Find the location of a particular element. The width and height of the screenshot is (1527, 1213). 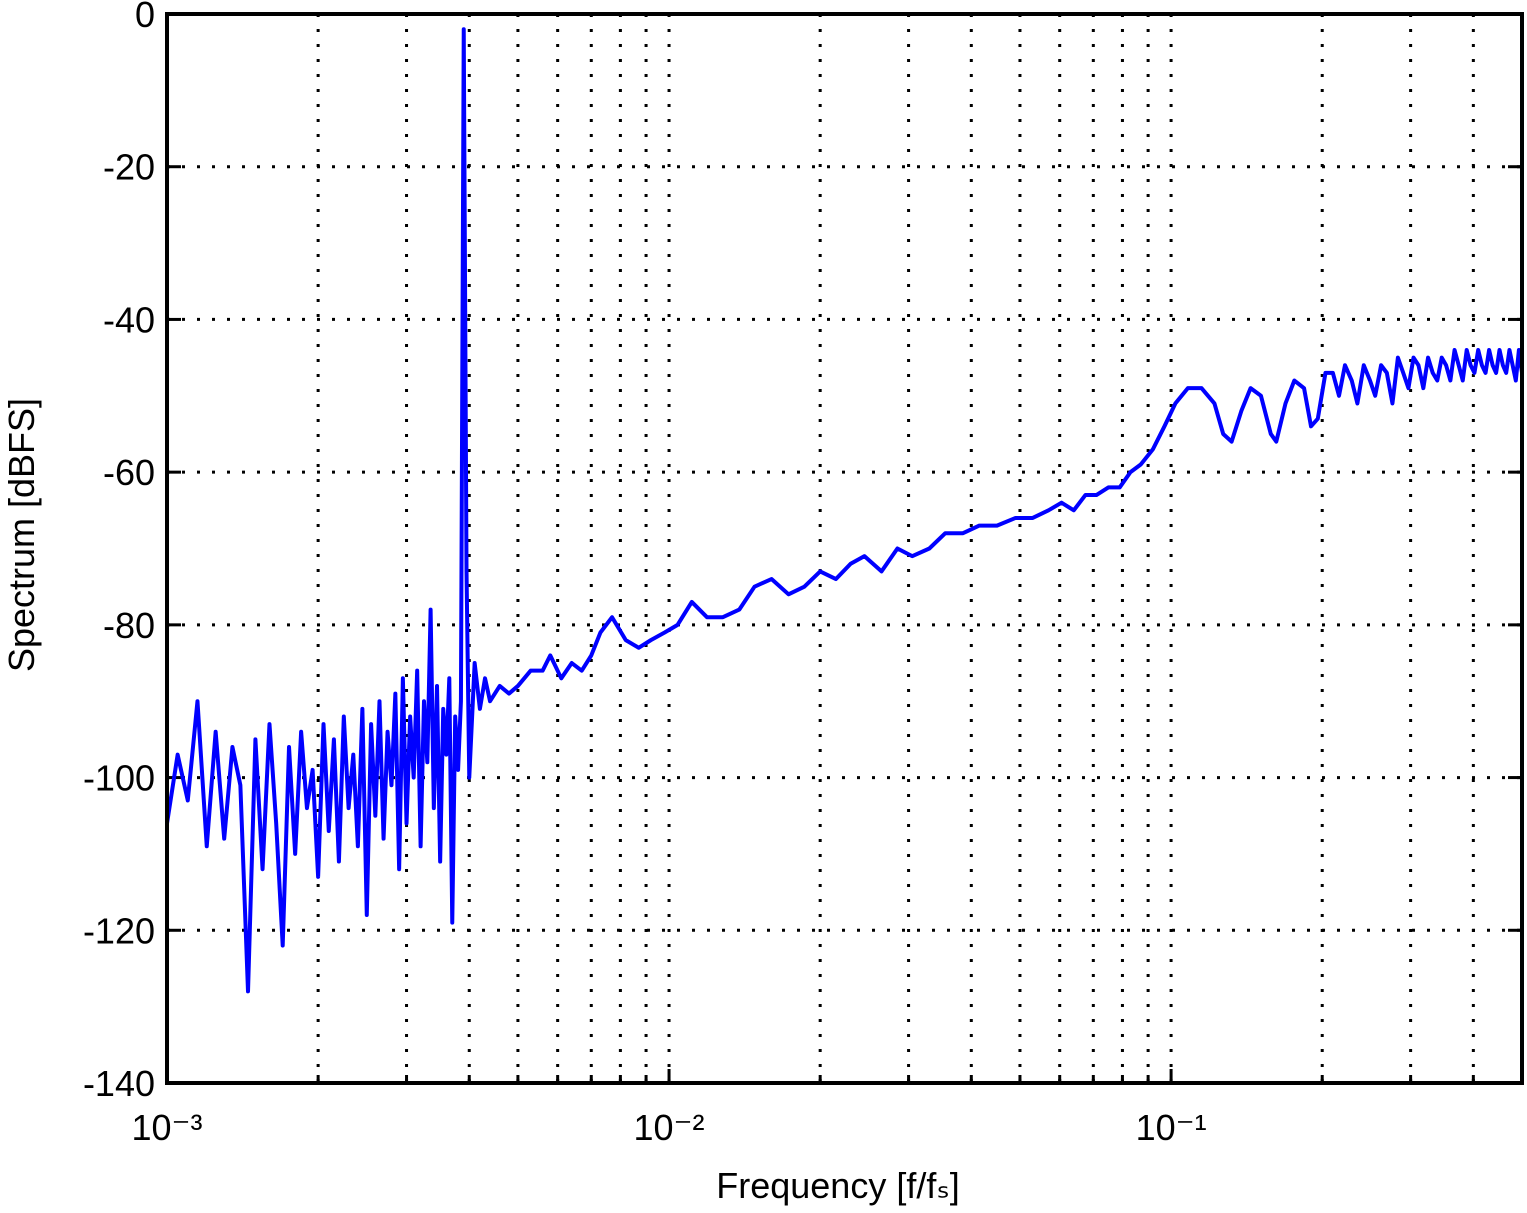

y-axis-label: Spectrum [dBFS] is located at coordinates (21, 535).